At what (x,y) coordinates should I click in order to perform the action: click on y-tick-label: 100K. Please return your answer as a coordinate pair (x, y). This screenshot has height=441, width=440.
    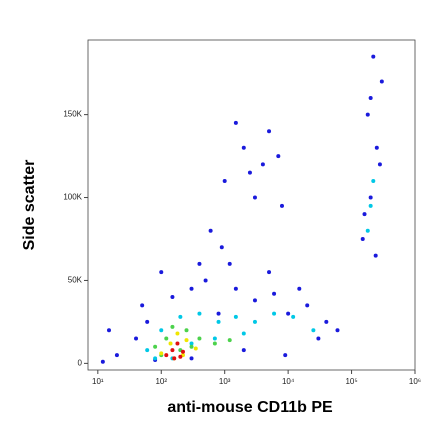
    Looking at the image, I should click on (72, 197).